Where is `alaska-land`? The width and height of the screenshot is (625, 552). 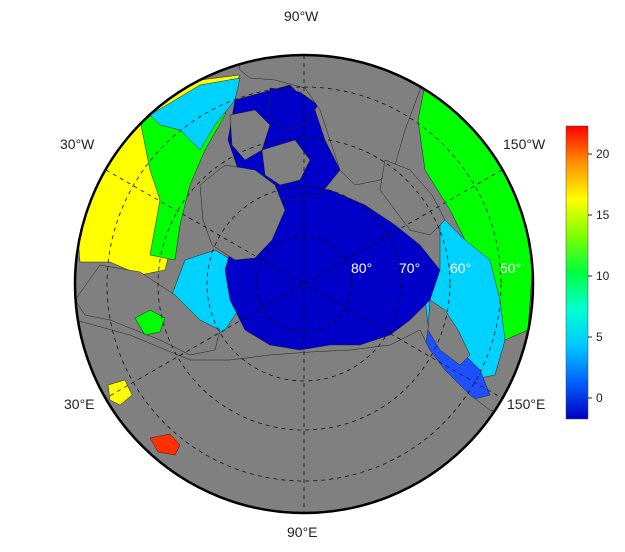 alaska-land is located at coordinates (412, 197).